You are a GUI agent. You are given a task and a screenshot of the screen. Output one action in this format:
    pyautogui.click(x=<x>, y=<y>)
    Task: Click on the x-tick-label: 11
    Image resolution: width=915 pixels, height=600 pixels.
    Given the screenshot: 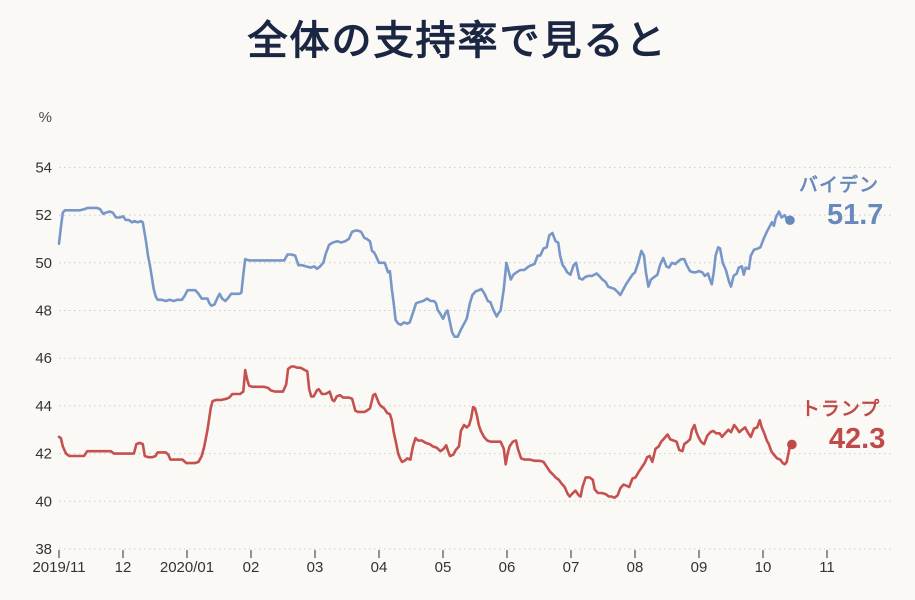 What is the action you would take?
    pyautogui.click(x=827, y=567)
    